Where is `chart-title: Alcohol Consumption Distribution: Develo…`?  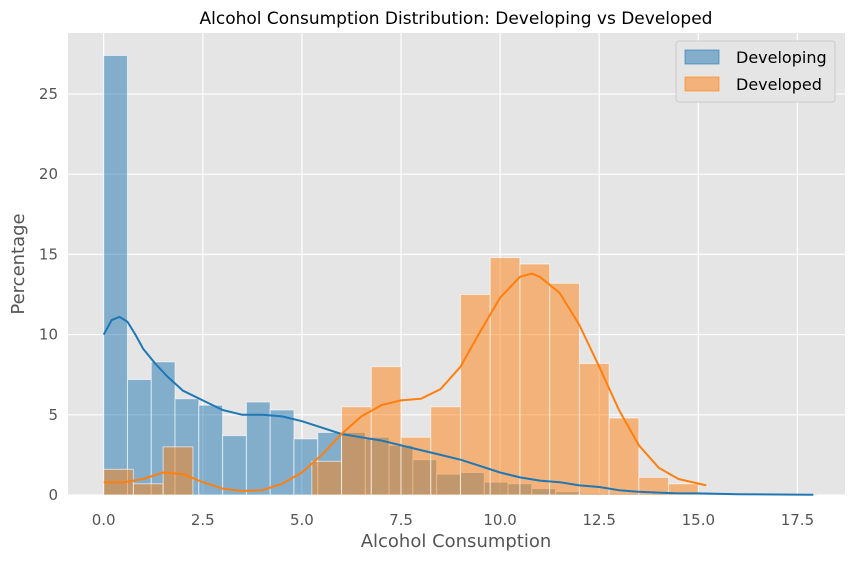
chart-title: Alcohol Consumption Distribution: Develo… is located at coordinates (456, 19).